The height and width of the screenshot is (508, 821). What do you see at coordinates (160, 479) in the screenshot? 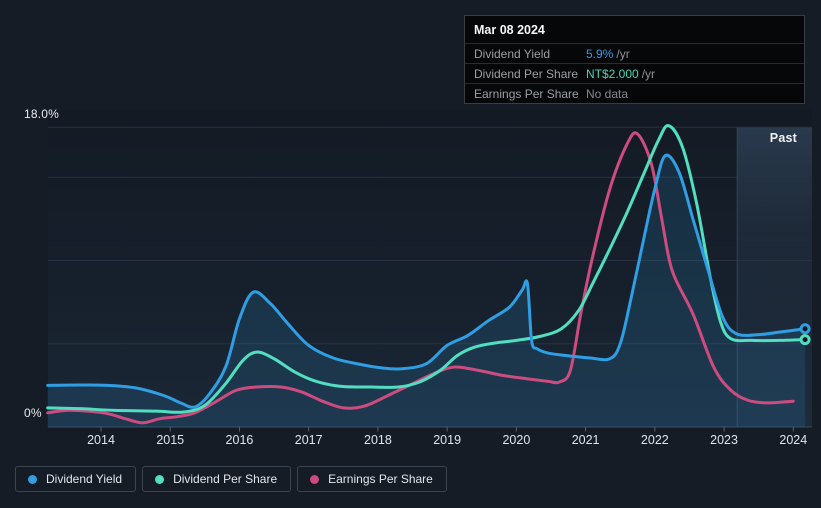
I see `dividend-per-share-dot-icon` at bounding box center [160, 479].